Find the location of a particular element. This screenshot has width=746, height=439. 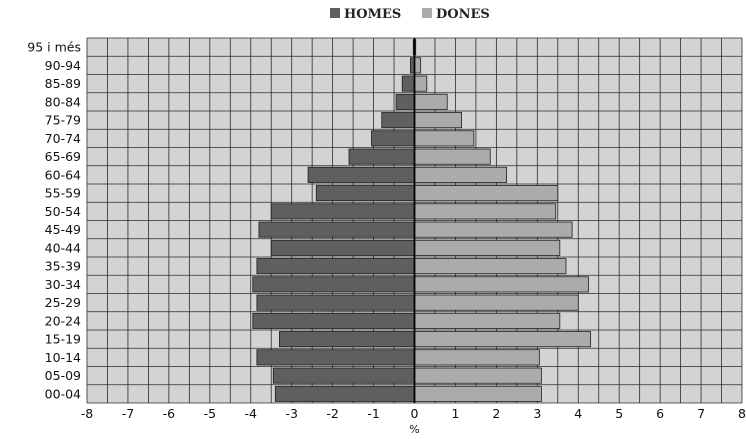

x-tick-label: -4 is located at coordinates (251, 413).